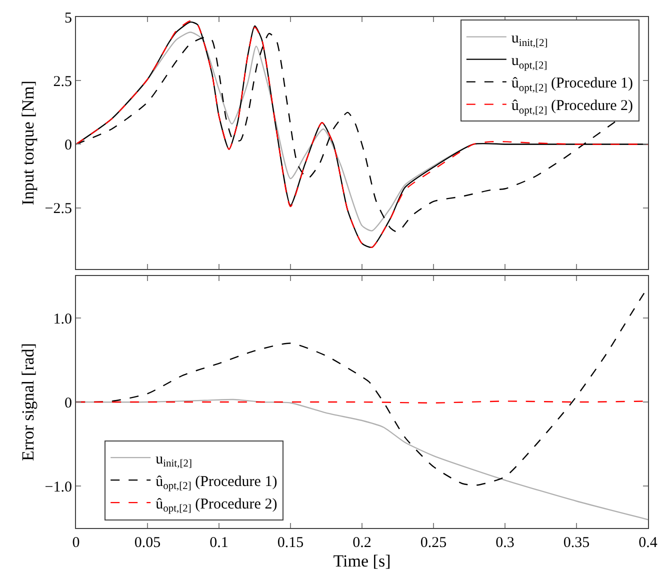 The image size is (668, 583). Describe the element at coordinates (648, 543) in the screenshot. I see `x-tick-label: 0.4` at that location.